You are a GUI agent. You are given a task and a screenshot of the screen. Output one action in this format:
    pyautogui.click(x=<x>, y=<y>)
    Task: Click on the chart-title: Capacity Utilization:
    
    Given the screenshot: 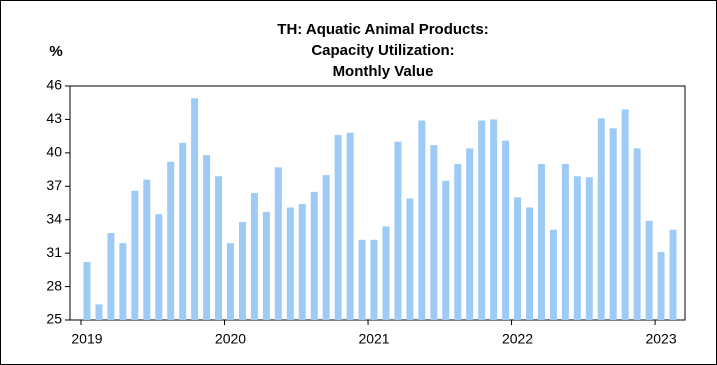 What is the action you would take?
    pyautogui.click(x=382, y=50)
    